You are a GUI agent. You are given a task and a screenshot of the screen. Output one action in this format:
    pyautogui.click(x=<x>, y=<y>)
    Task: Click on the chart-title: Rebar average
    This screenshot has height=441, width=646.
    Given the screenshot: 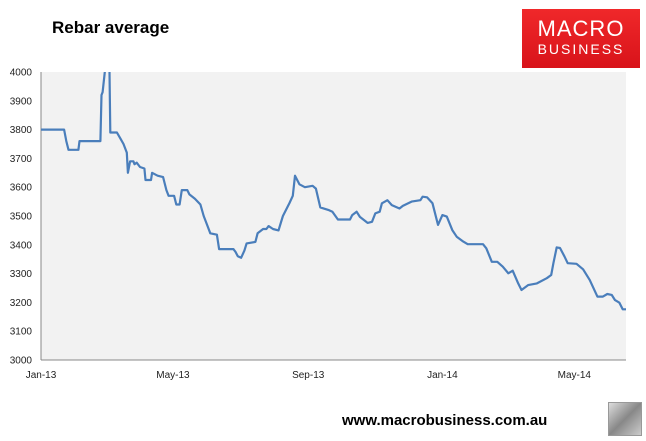 What is the action you would take?
    pyautogui.click(x=111, y=27)
    